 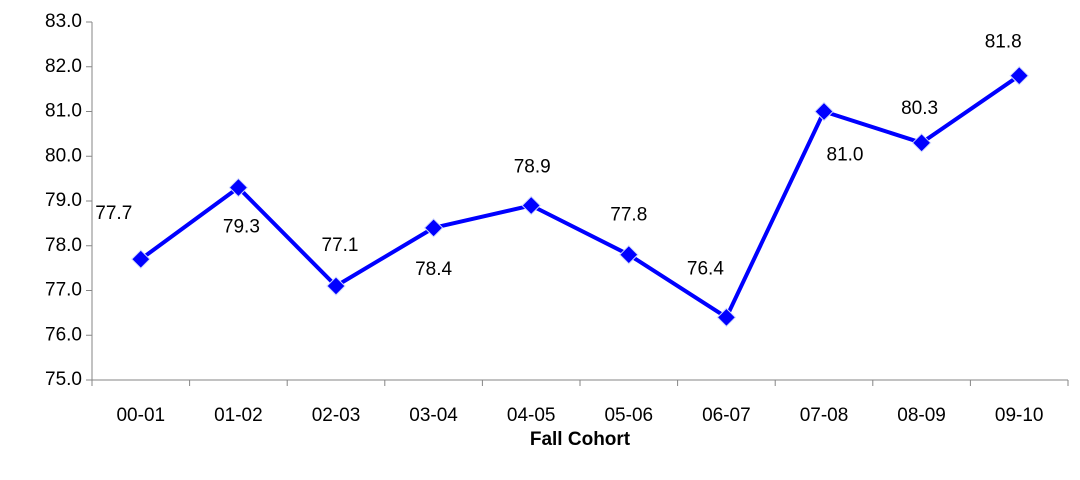 I want to click on x-tick-label: 06-07, so click(x=726, y=415).